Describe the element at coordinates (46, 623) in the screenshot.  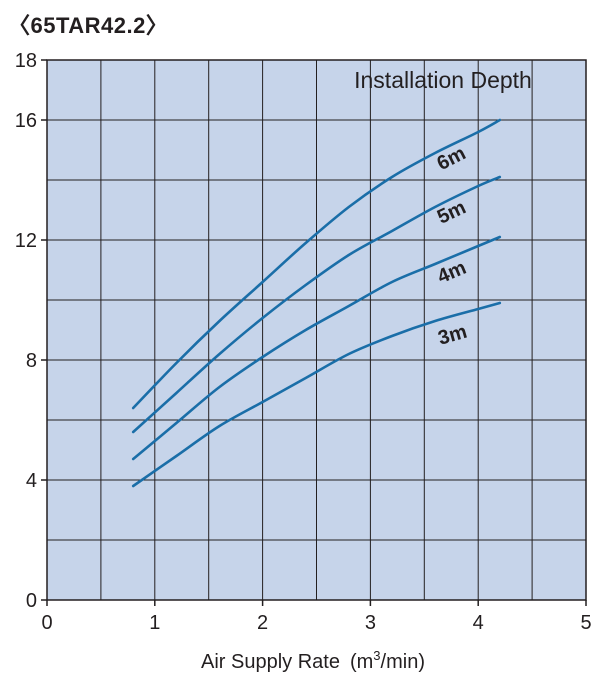
I see `x-tick-label: 0` at that location.